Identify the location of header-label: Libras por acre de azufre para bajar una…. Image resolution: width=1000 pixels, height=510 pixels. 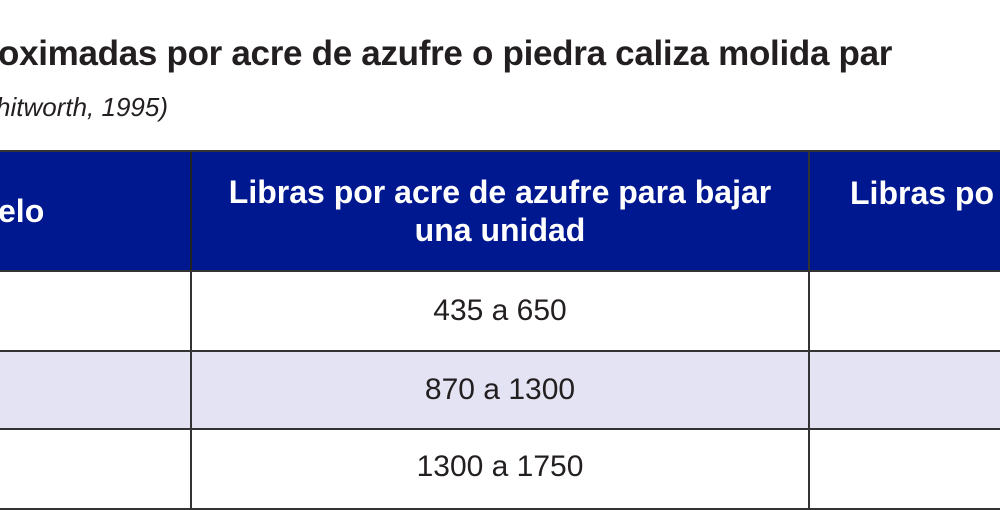
(500, 211).